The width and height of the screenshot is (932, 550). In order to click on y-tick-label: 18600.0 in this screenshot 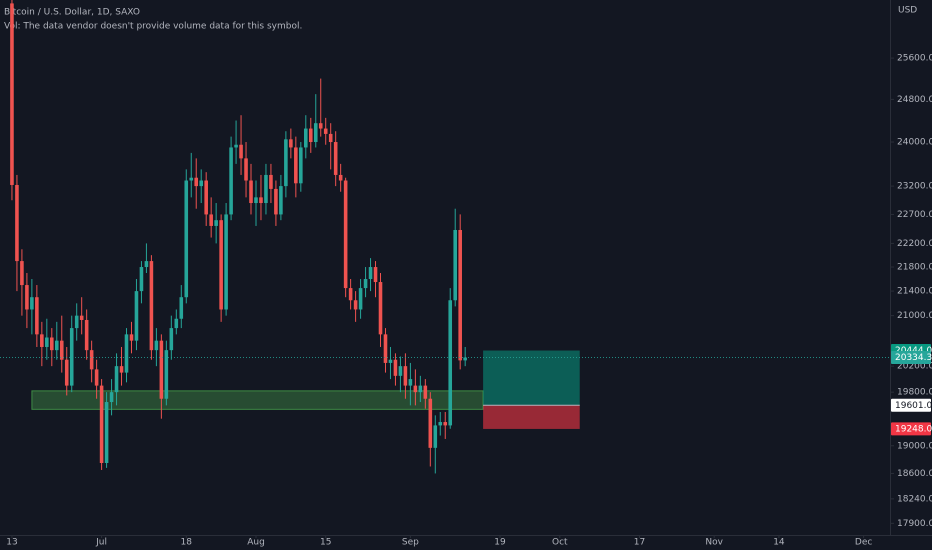, I will do `click(914, 474)`.